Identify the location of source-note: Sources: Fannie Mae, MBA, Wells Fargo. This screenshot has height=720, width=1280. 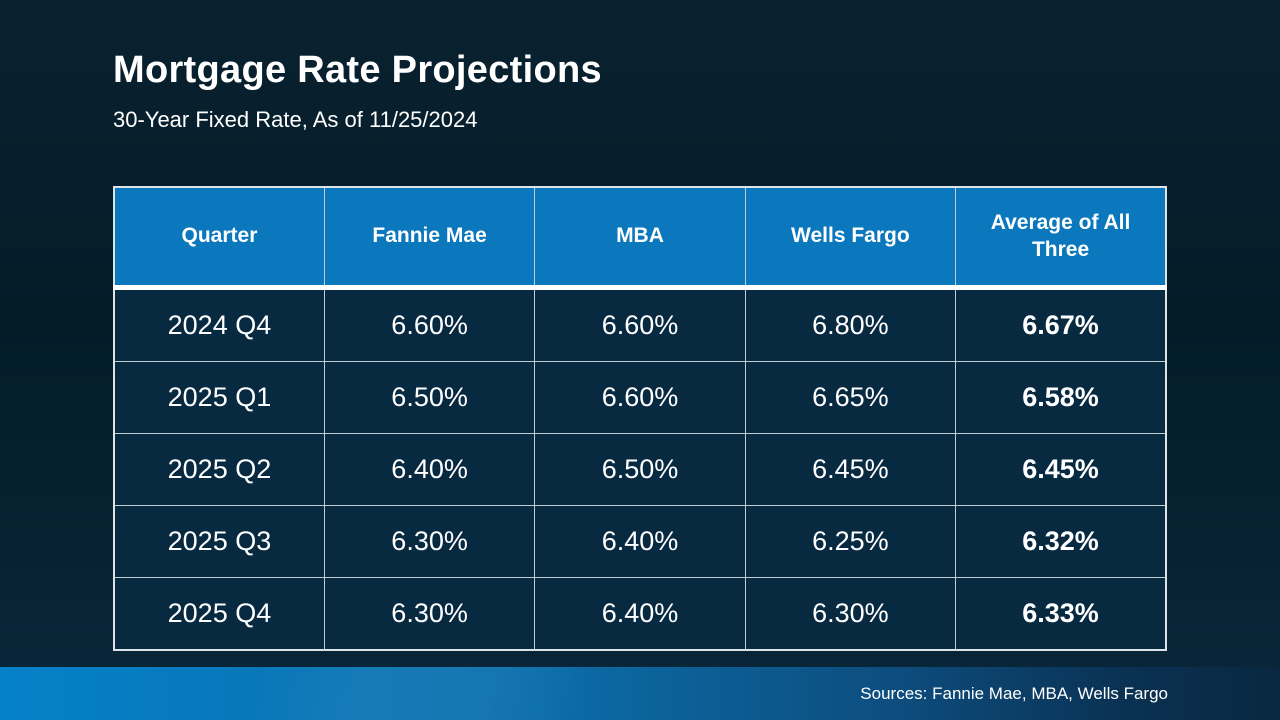
(1014, 693).